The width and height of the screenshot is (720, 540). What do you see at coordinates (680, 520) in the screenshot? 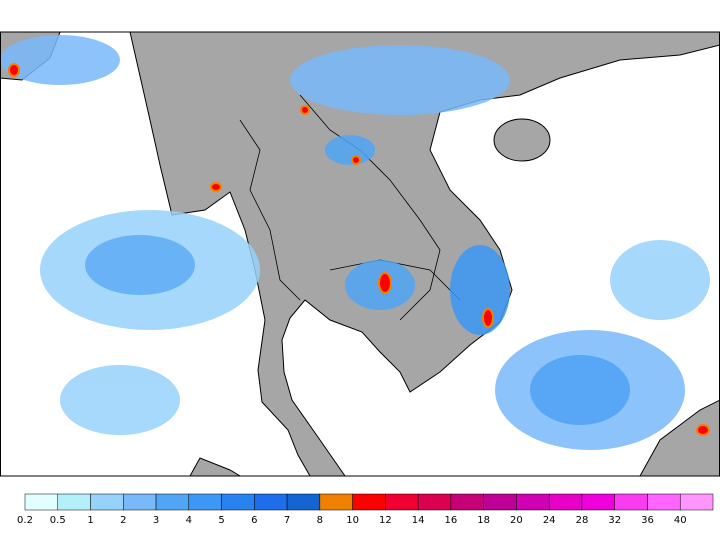
I see `colorbar-label: 40` at bounding box center [680, 520].